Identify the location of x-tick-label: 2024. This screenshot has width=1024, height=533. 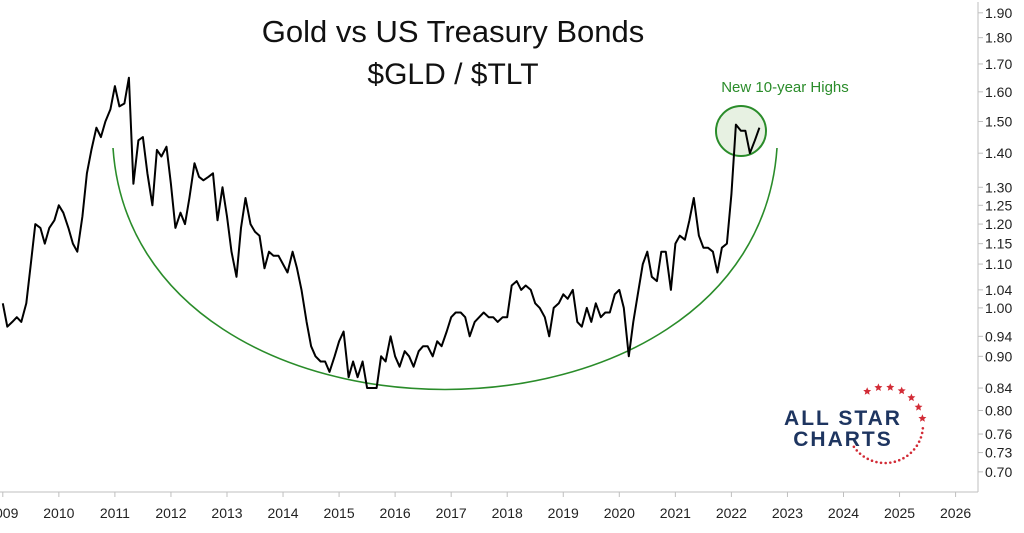
(843, 513).